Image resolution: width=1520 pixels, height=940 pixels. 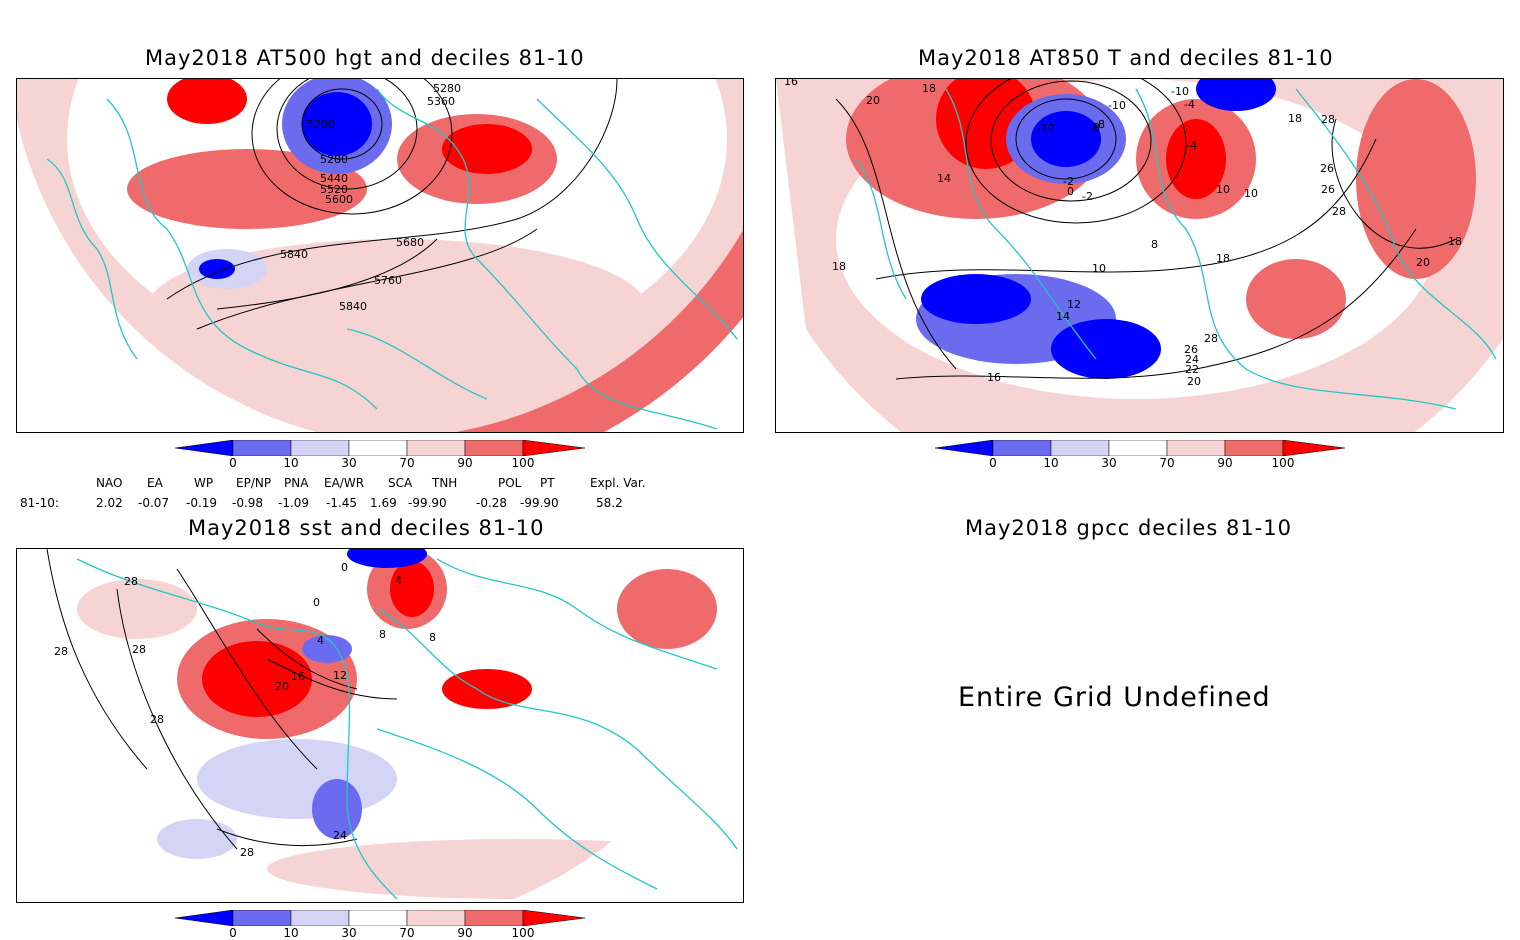 What do you see at coordinates (39, 503) in the screenshot?
I see `index-row-label: 81-10:` at bounding box center [39, 503].